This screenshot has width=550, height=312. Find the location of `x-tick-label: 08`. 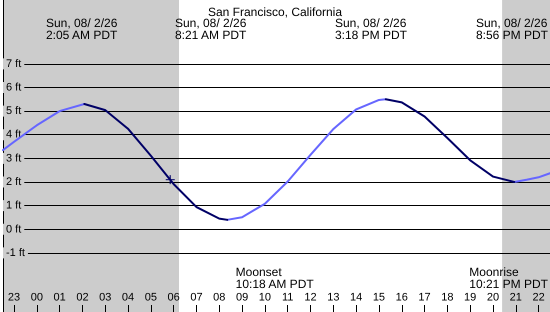

x-tick-label: 08 is located at coordinates (219, 298).